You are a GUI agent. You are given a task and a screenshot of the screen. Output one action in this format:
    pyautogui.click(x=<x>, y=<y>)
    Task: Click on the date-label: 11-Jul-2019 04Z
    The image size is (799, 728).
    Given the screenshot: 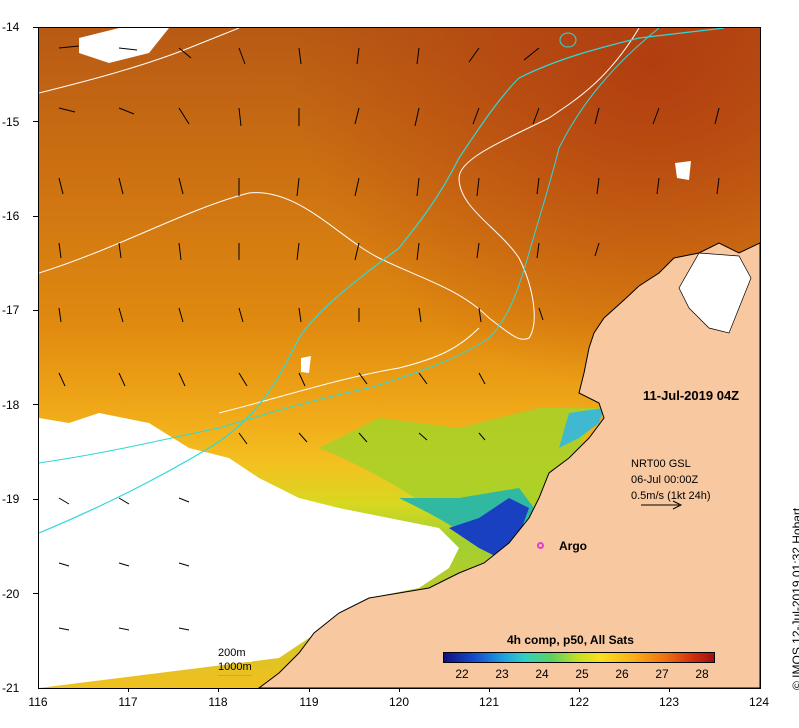 What is the action you would take?
    pyautogui.click(x=691, y=395)
    